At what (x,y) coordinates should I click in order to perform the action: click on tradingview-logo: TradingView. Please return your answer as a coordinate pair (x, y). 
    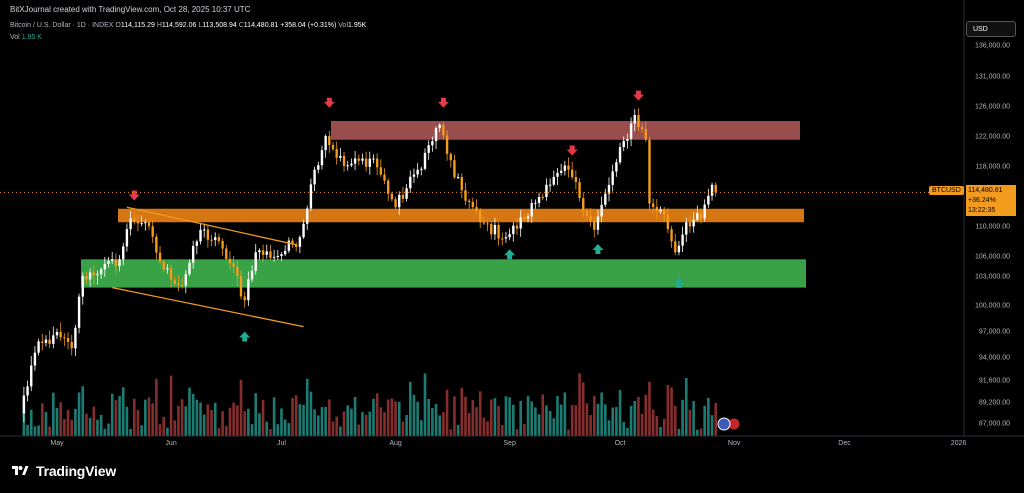
    Looking at the image, I should click on (62, 471).